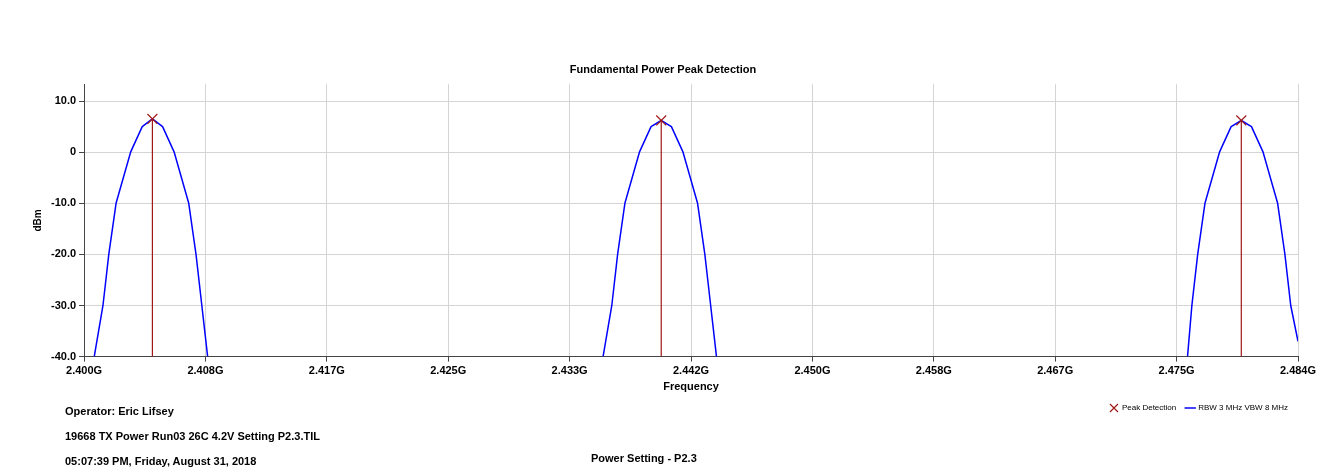  I want to click on text: Power Setting - P2.3, so click(644, 458).